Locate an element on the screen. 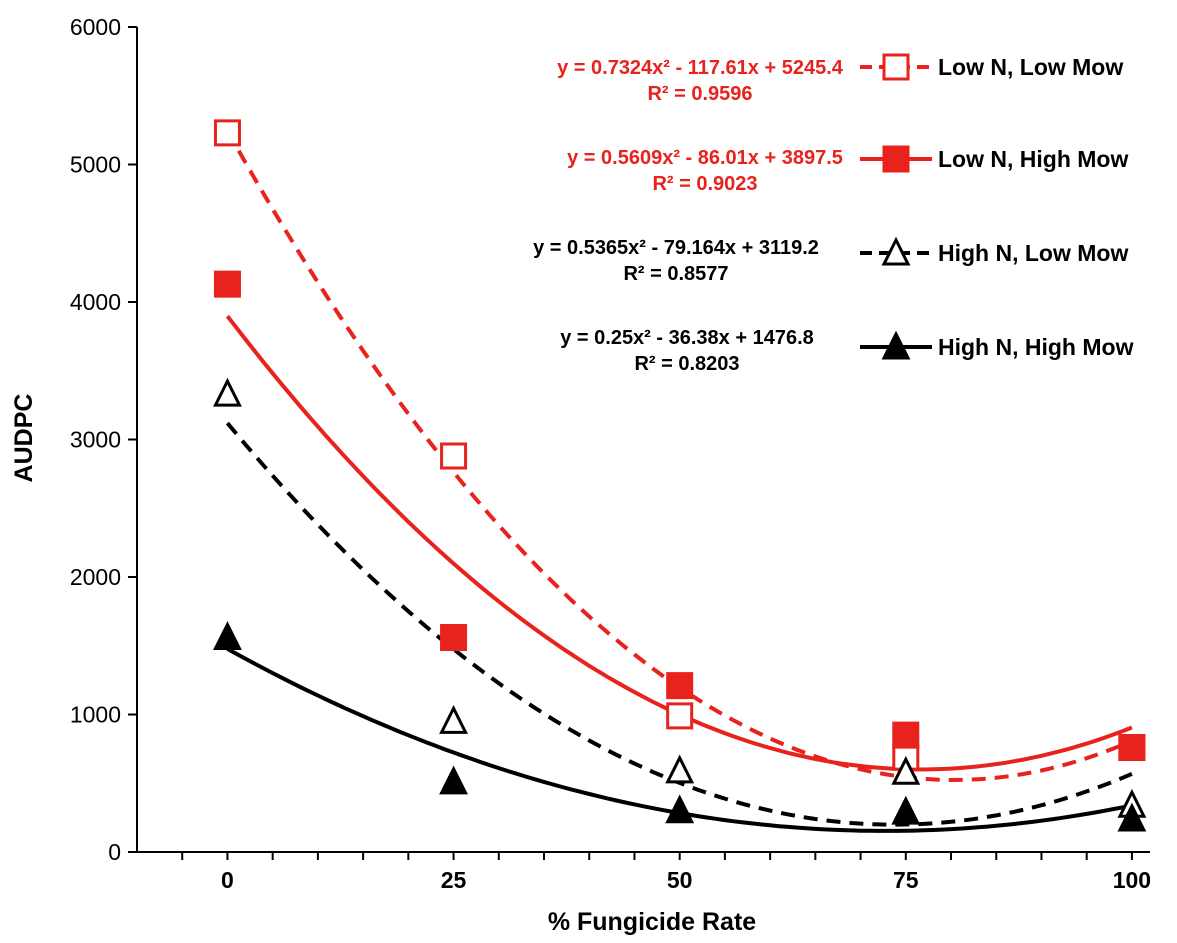  r-squared-low-n-low-mow: R² = 0.9596 is located at coordinates (699, 94).